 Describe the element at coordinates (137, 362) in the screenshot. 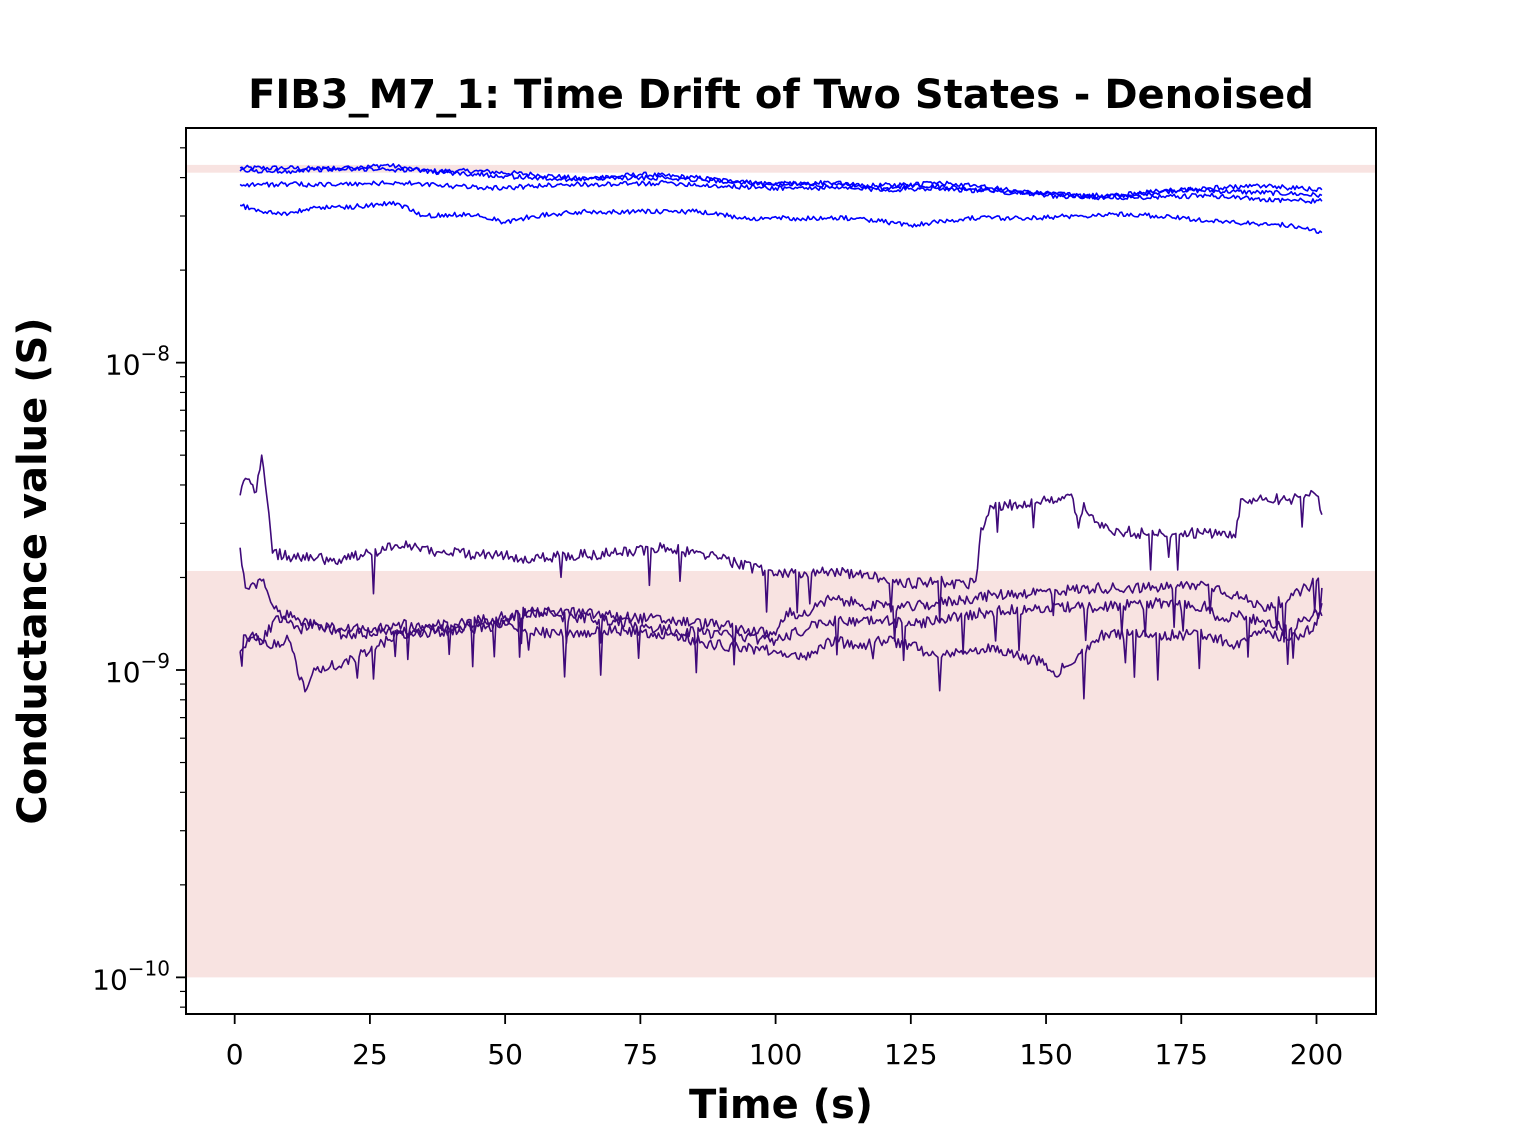

I see `y-tick-label: 10⁻⁸` at that location.